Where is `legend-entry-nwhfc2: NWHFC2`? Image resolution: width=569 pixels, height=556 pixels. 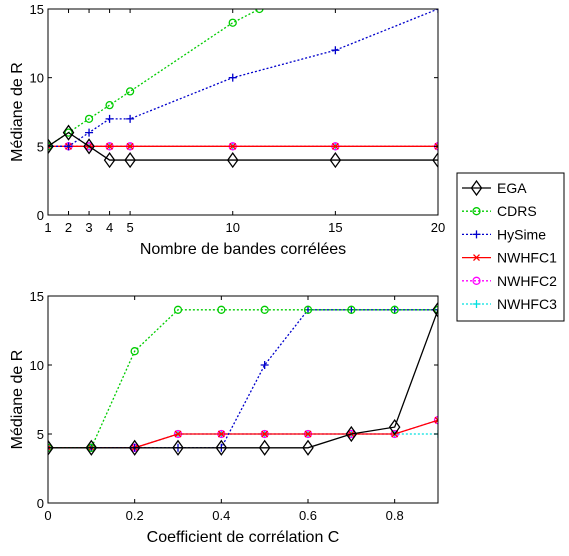
legend-entry-nwhfc2: NWHFC2 is located at coordinates (509, 281).